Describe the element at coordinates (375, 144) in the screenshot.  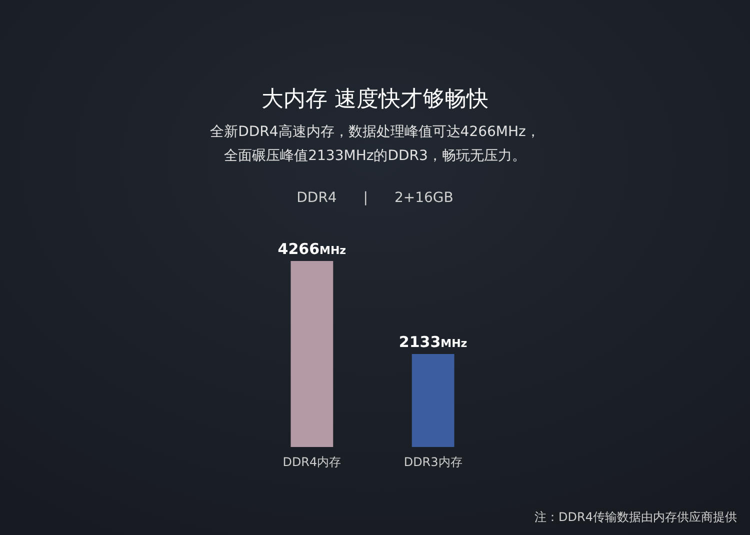
I see `chart-subtitle: 全新DDR4高速内存，数据处理峰值可达4266MHz，全面碾压峰值2133MHz的DDR3，畅玩无压力。` at that location.